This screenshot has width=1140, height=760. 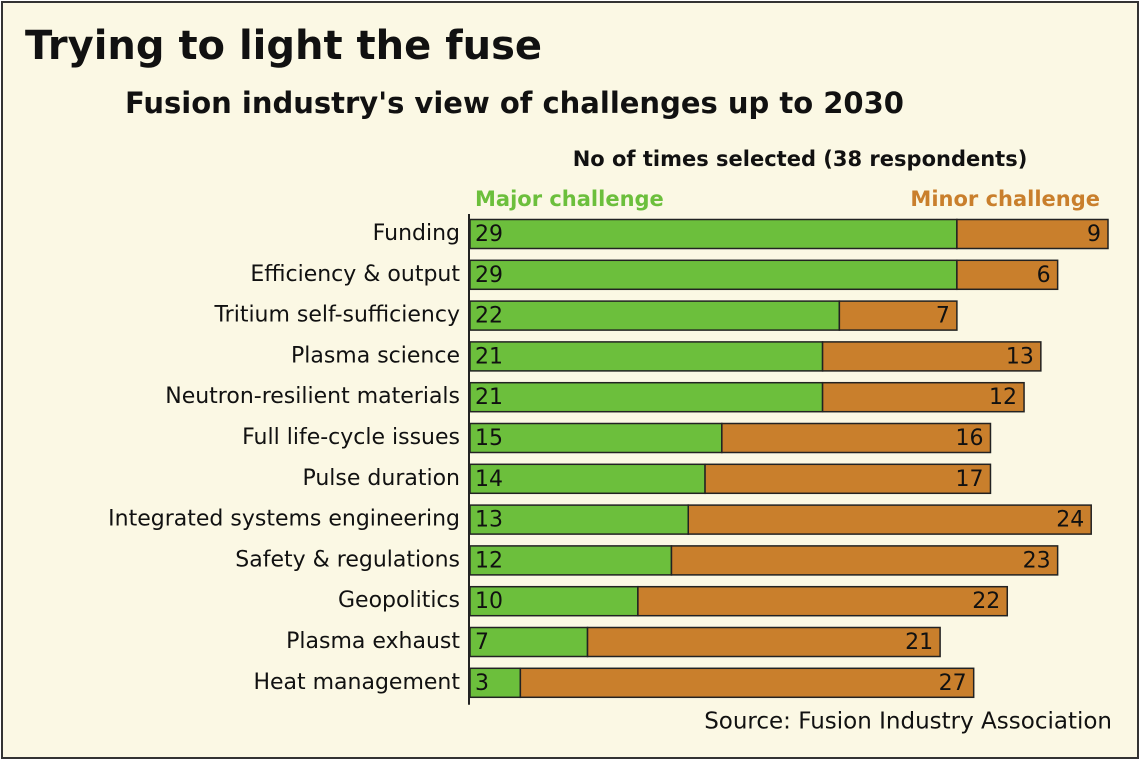 What do you see at coordinates (953, 683) in the screenshot?
I see `value-label: 27` at bounding box center [953, 683].